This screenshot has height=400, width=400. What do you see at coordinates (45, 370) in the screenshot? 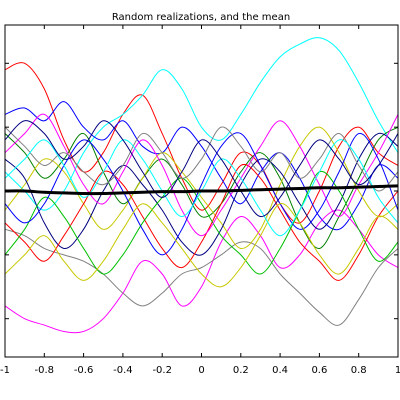
I see `x-tick-label: -0.8` at bounding box center [45, 370].